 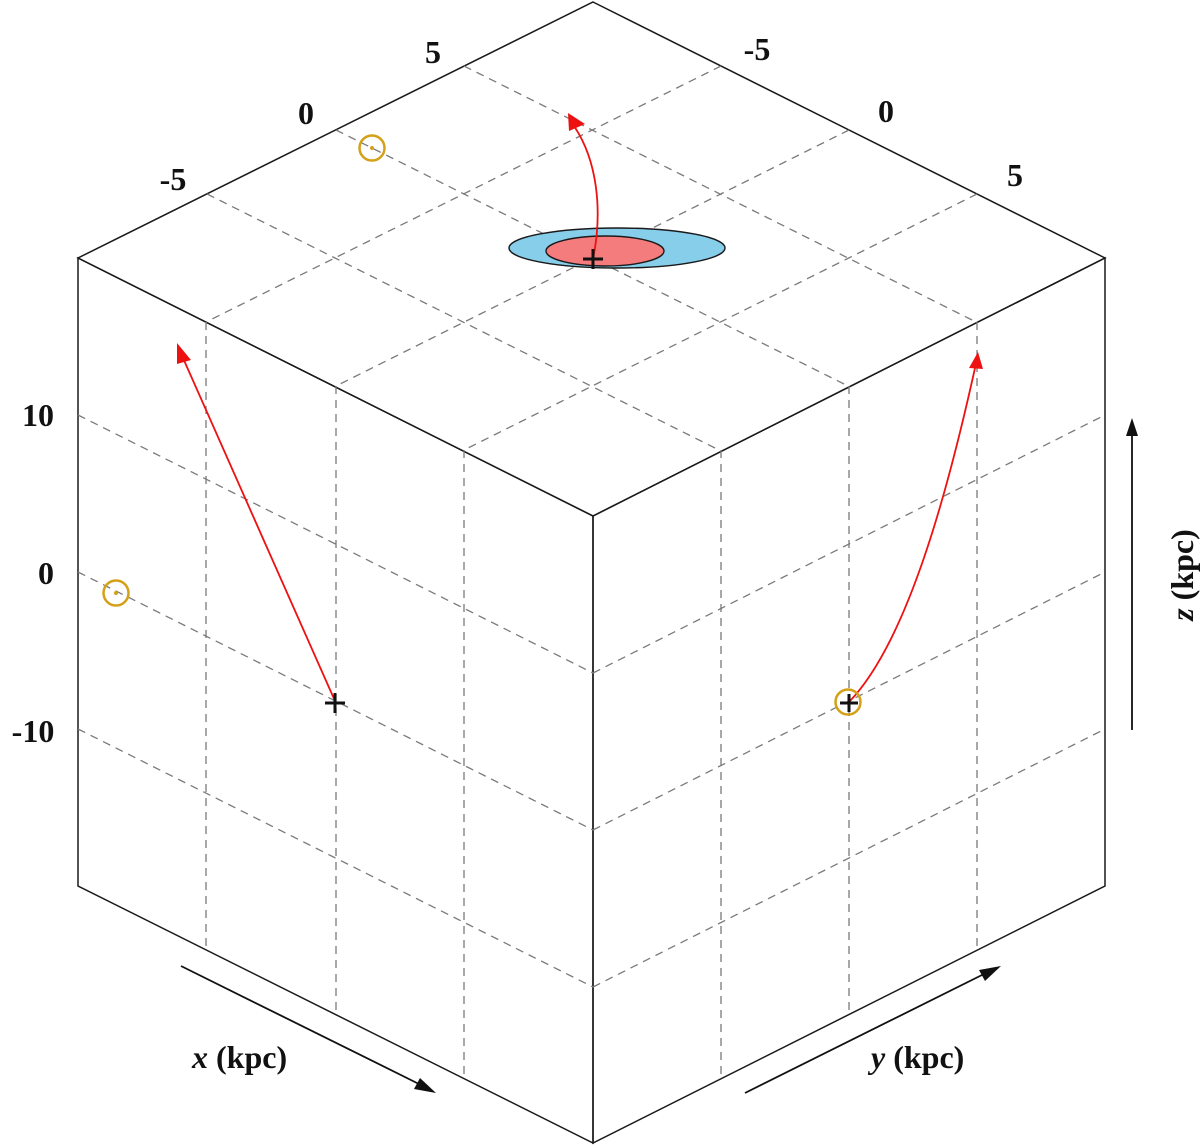 I want to click on tick-label: -10, so click(x=33, y=731).